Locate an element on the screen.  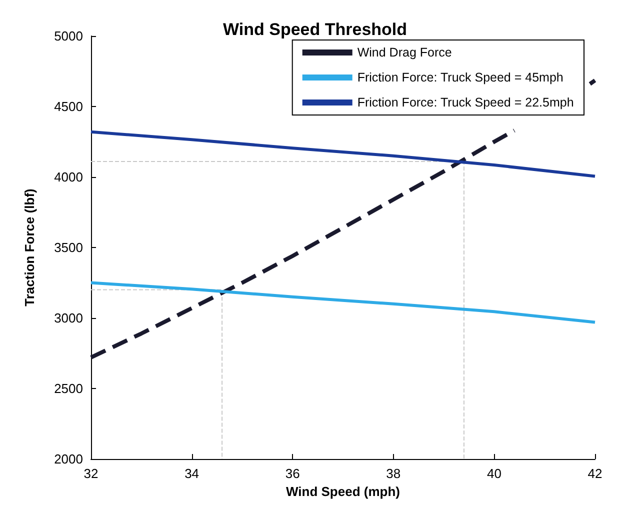
legend-label: Friction Force: Truck Speed = 22.5mph is located at coordinates (465, 103).